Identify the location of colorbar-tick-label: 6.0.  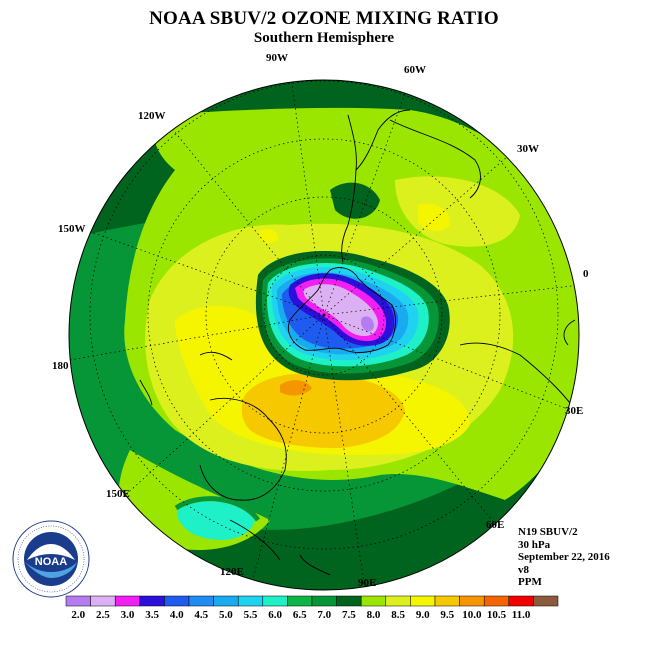
(275, 615).